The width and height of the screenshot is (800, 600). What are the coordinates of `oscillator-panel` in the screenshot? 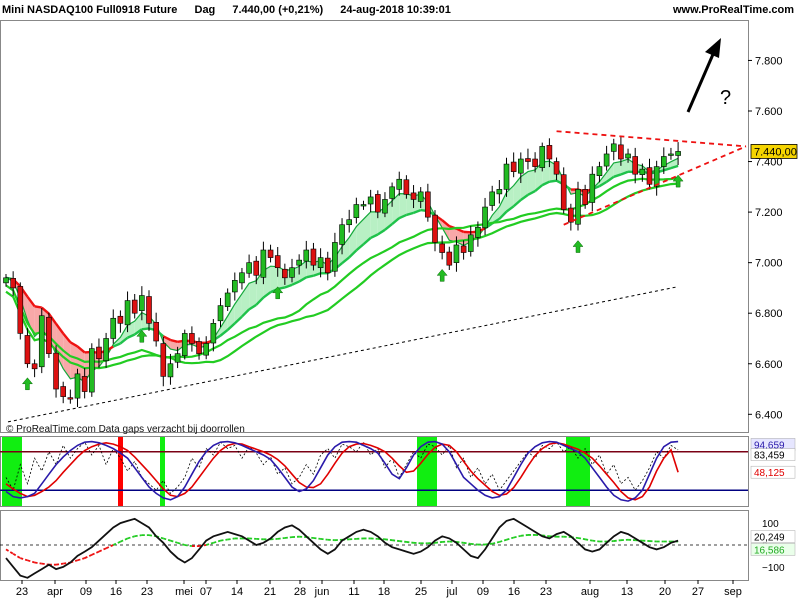 It's located at (374, 548).